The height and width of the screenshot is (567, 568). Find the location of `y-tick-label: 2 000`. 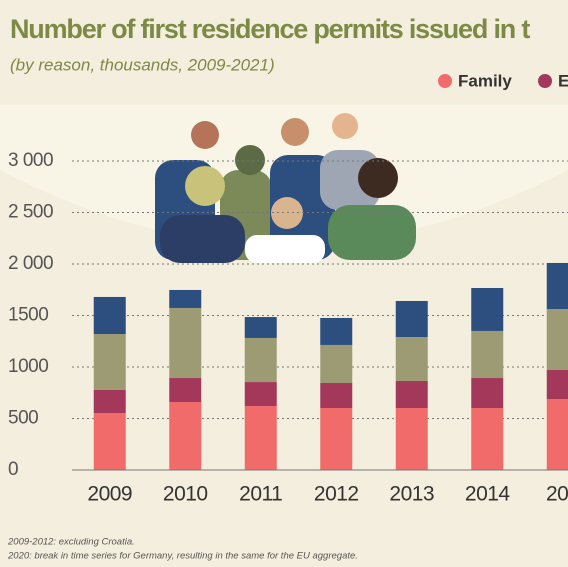

y-tick-label: 2 000 is located at coordinates (30, 263).